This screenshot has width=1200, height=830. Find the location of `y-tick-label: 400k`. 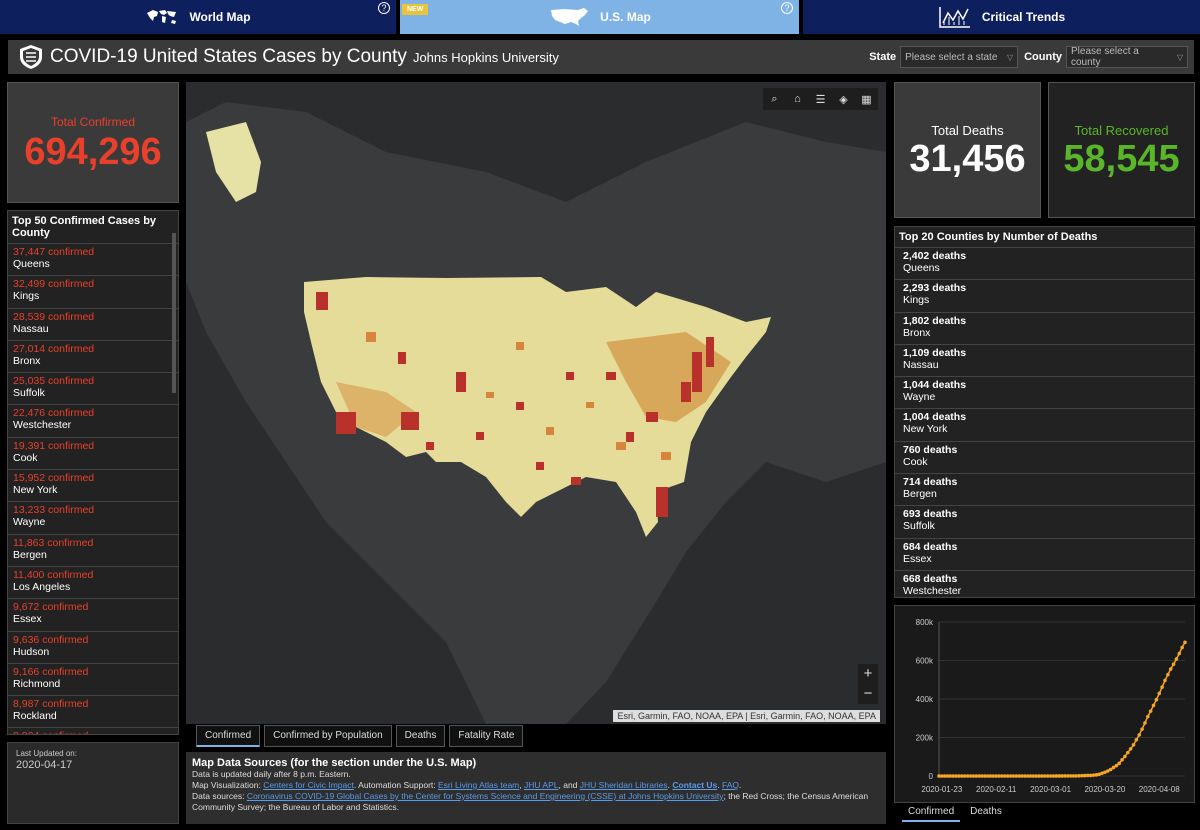

y-tick-label: 400k is located at coordinates (925, 699).